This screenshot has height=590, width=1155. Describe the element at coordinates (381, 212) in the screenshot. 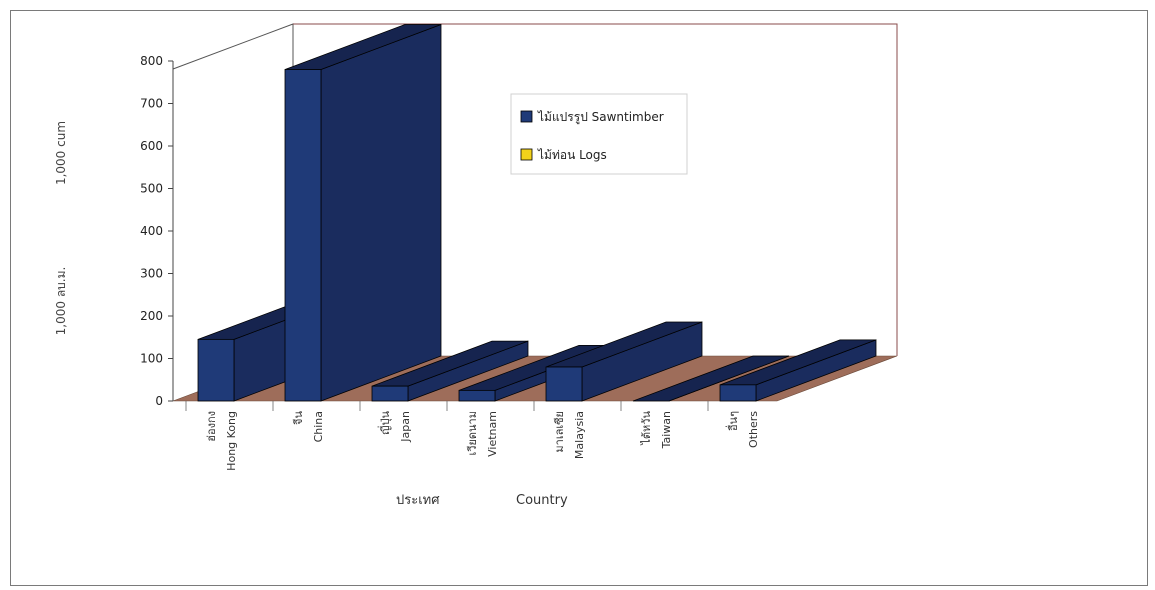

I see `bar-side-face` at that location.